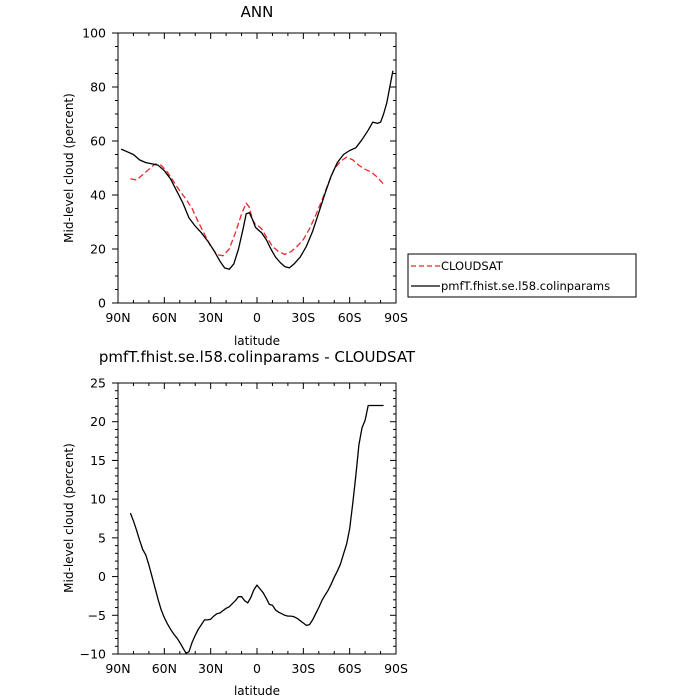  Describe the element at coordinates (98, 460) in the screenshot. I see `y-tick-label: 15` at that location.